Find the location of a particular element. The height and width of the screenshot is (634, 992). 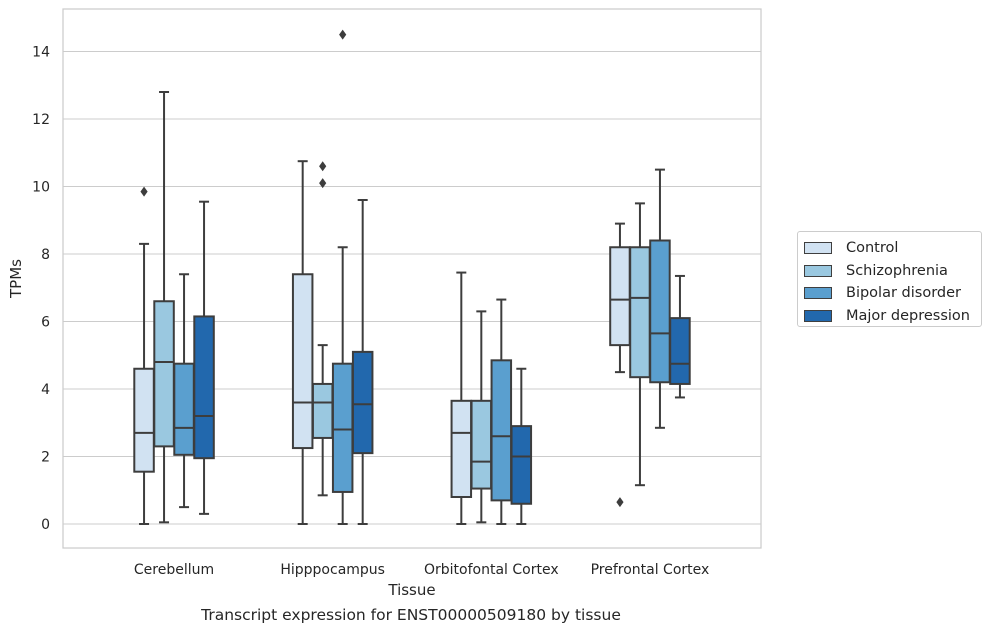

y-tick-label: 14 is located at coordinates (41, 53).